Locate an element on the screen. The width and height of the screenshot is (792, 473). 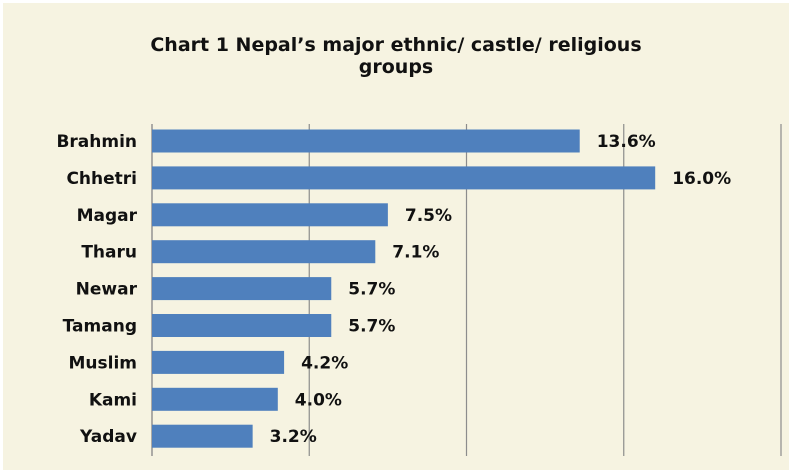
category-label: Brahmin is located at coordinates (96, 142).